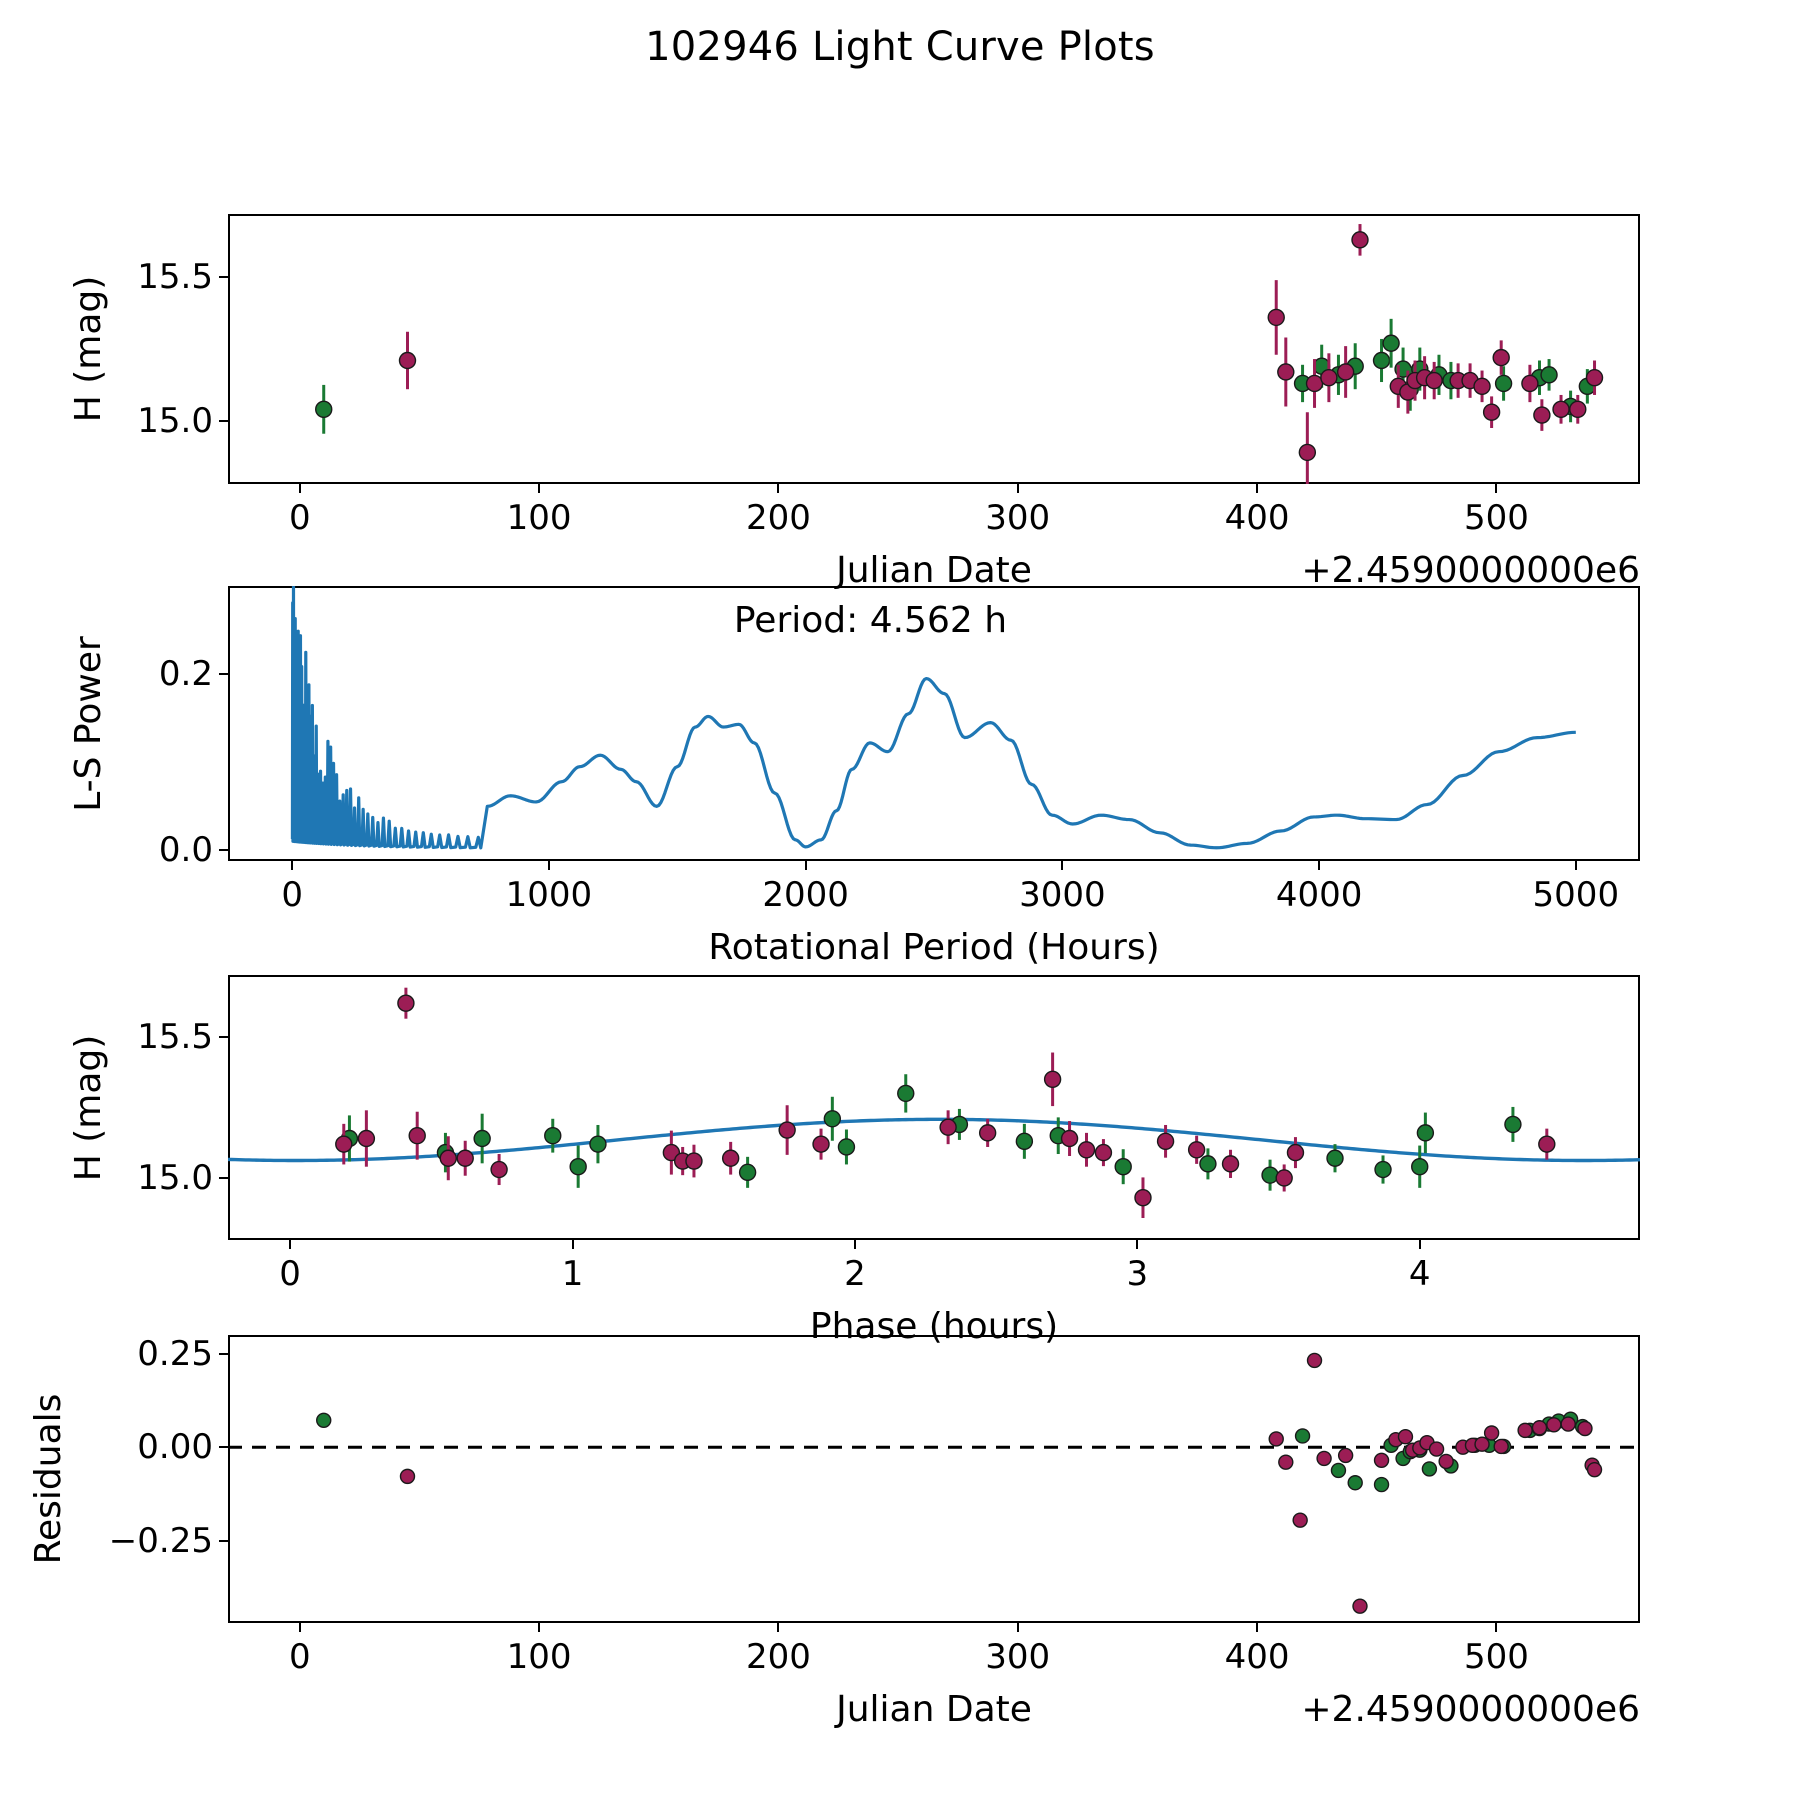  I want to click on panel-residuals, so click(934, 1479).